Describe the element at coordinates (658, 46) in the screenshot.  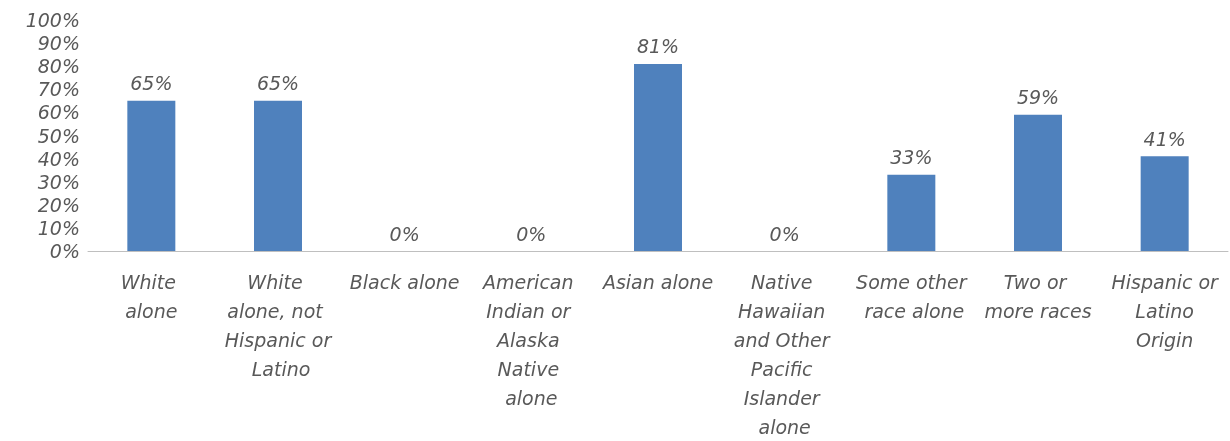
I see `data-label: 81%` at that location.